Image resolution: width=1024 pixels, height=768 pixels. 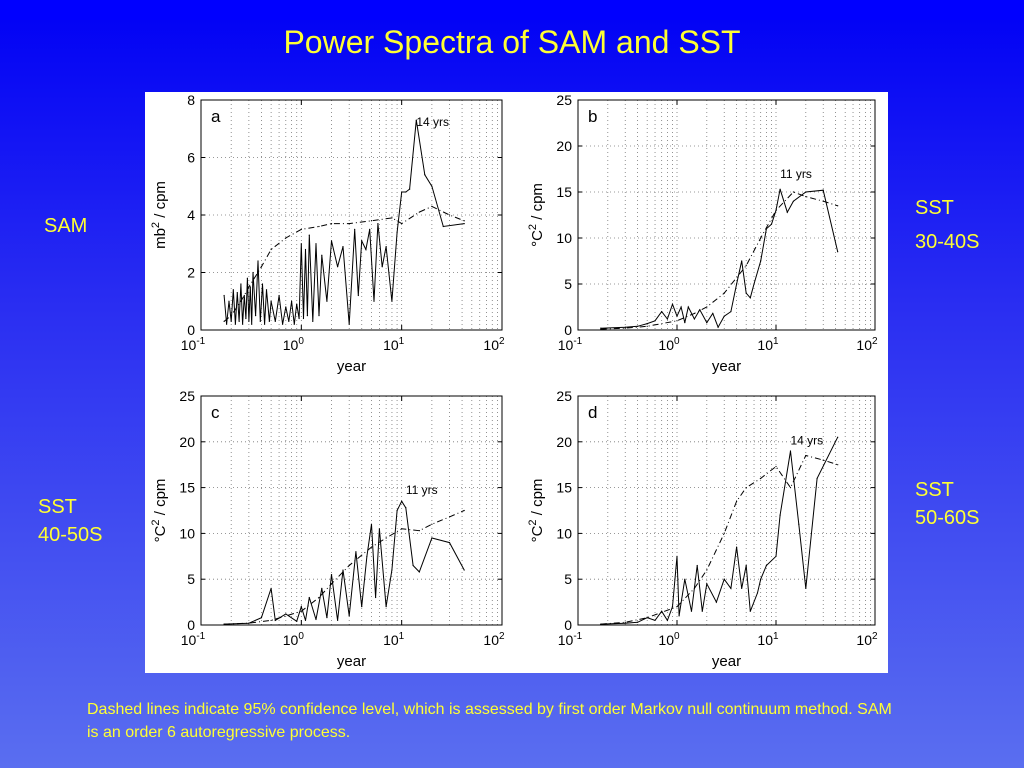 What do you see at coordinates (187, 396) in the screenshot?
I see `panel-c-ytick-label: 25` at bounding box center [187, 396].